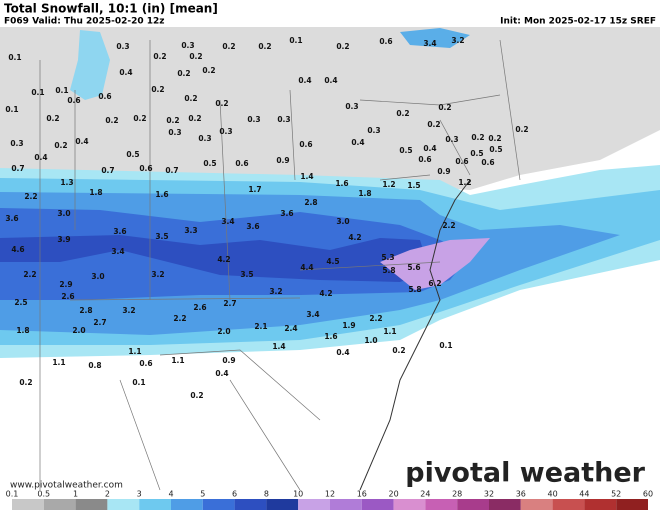 Image resolution: width=660 pixels, height=514 pixels. What do you see at coordinates (443, 171) in the screenshot?
I see `snow-label: 0.9` at bounding box center [443, 171].